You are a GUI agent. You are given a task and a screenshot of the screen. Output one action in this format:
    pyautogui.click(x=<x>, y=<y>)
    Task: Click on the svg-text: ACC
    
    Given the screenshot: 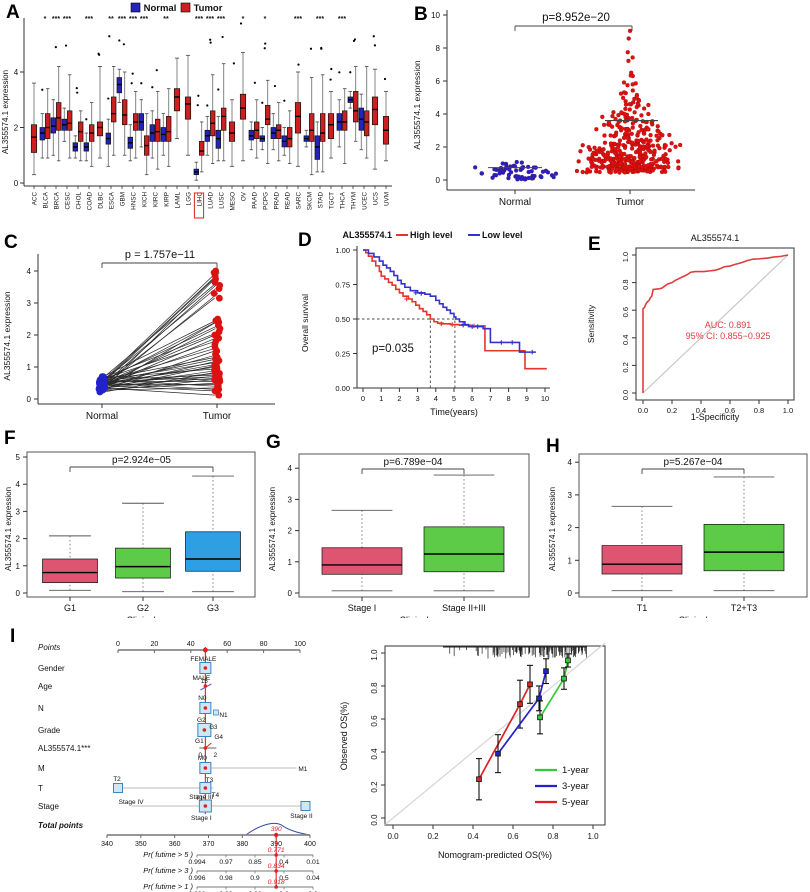 What is the action you would take?
    pyautogui.click(x=35, y=199)
    